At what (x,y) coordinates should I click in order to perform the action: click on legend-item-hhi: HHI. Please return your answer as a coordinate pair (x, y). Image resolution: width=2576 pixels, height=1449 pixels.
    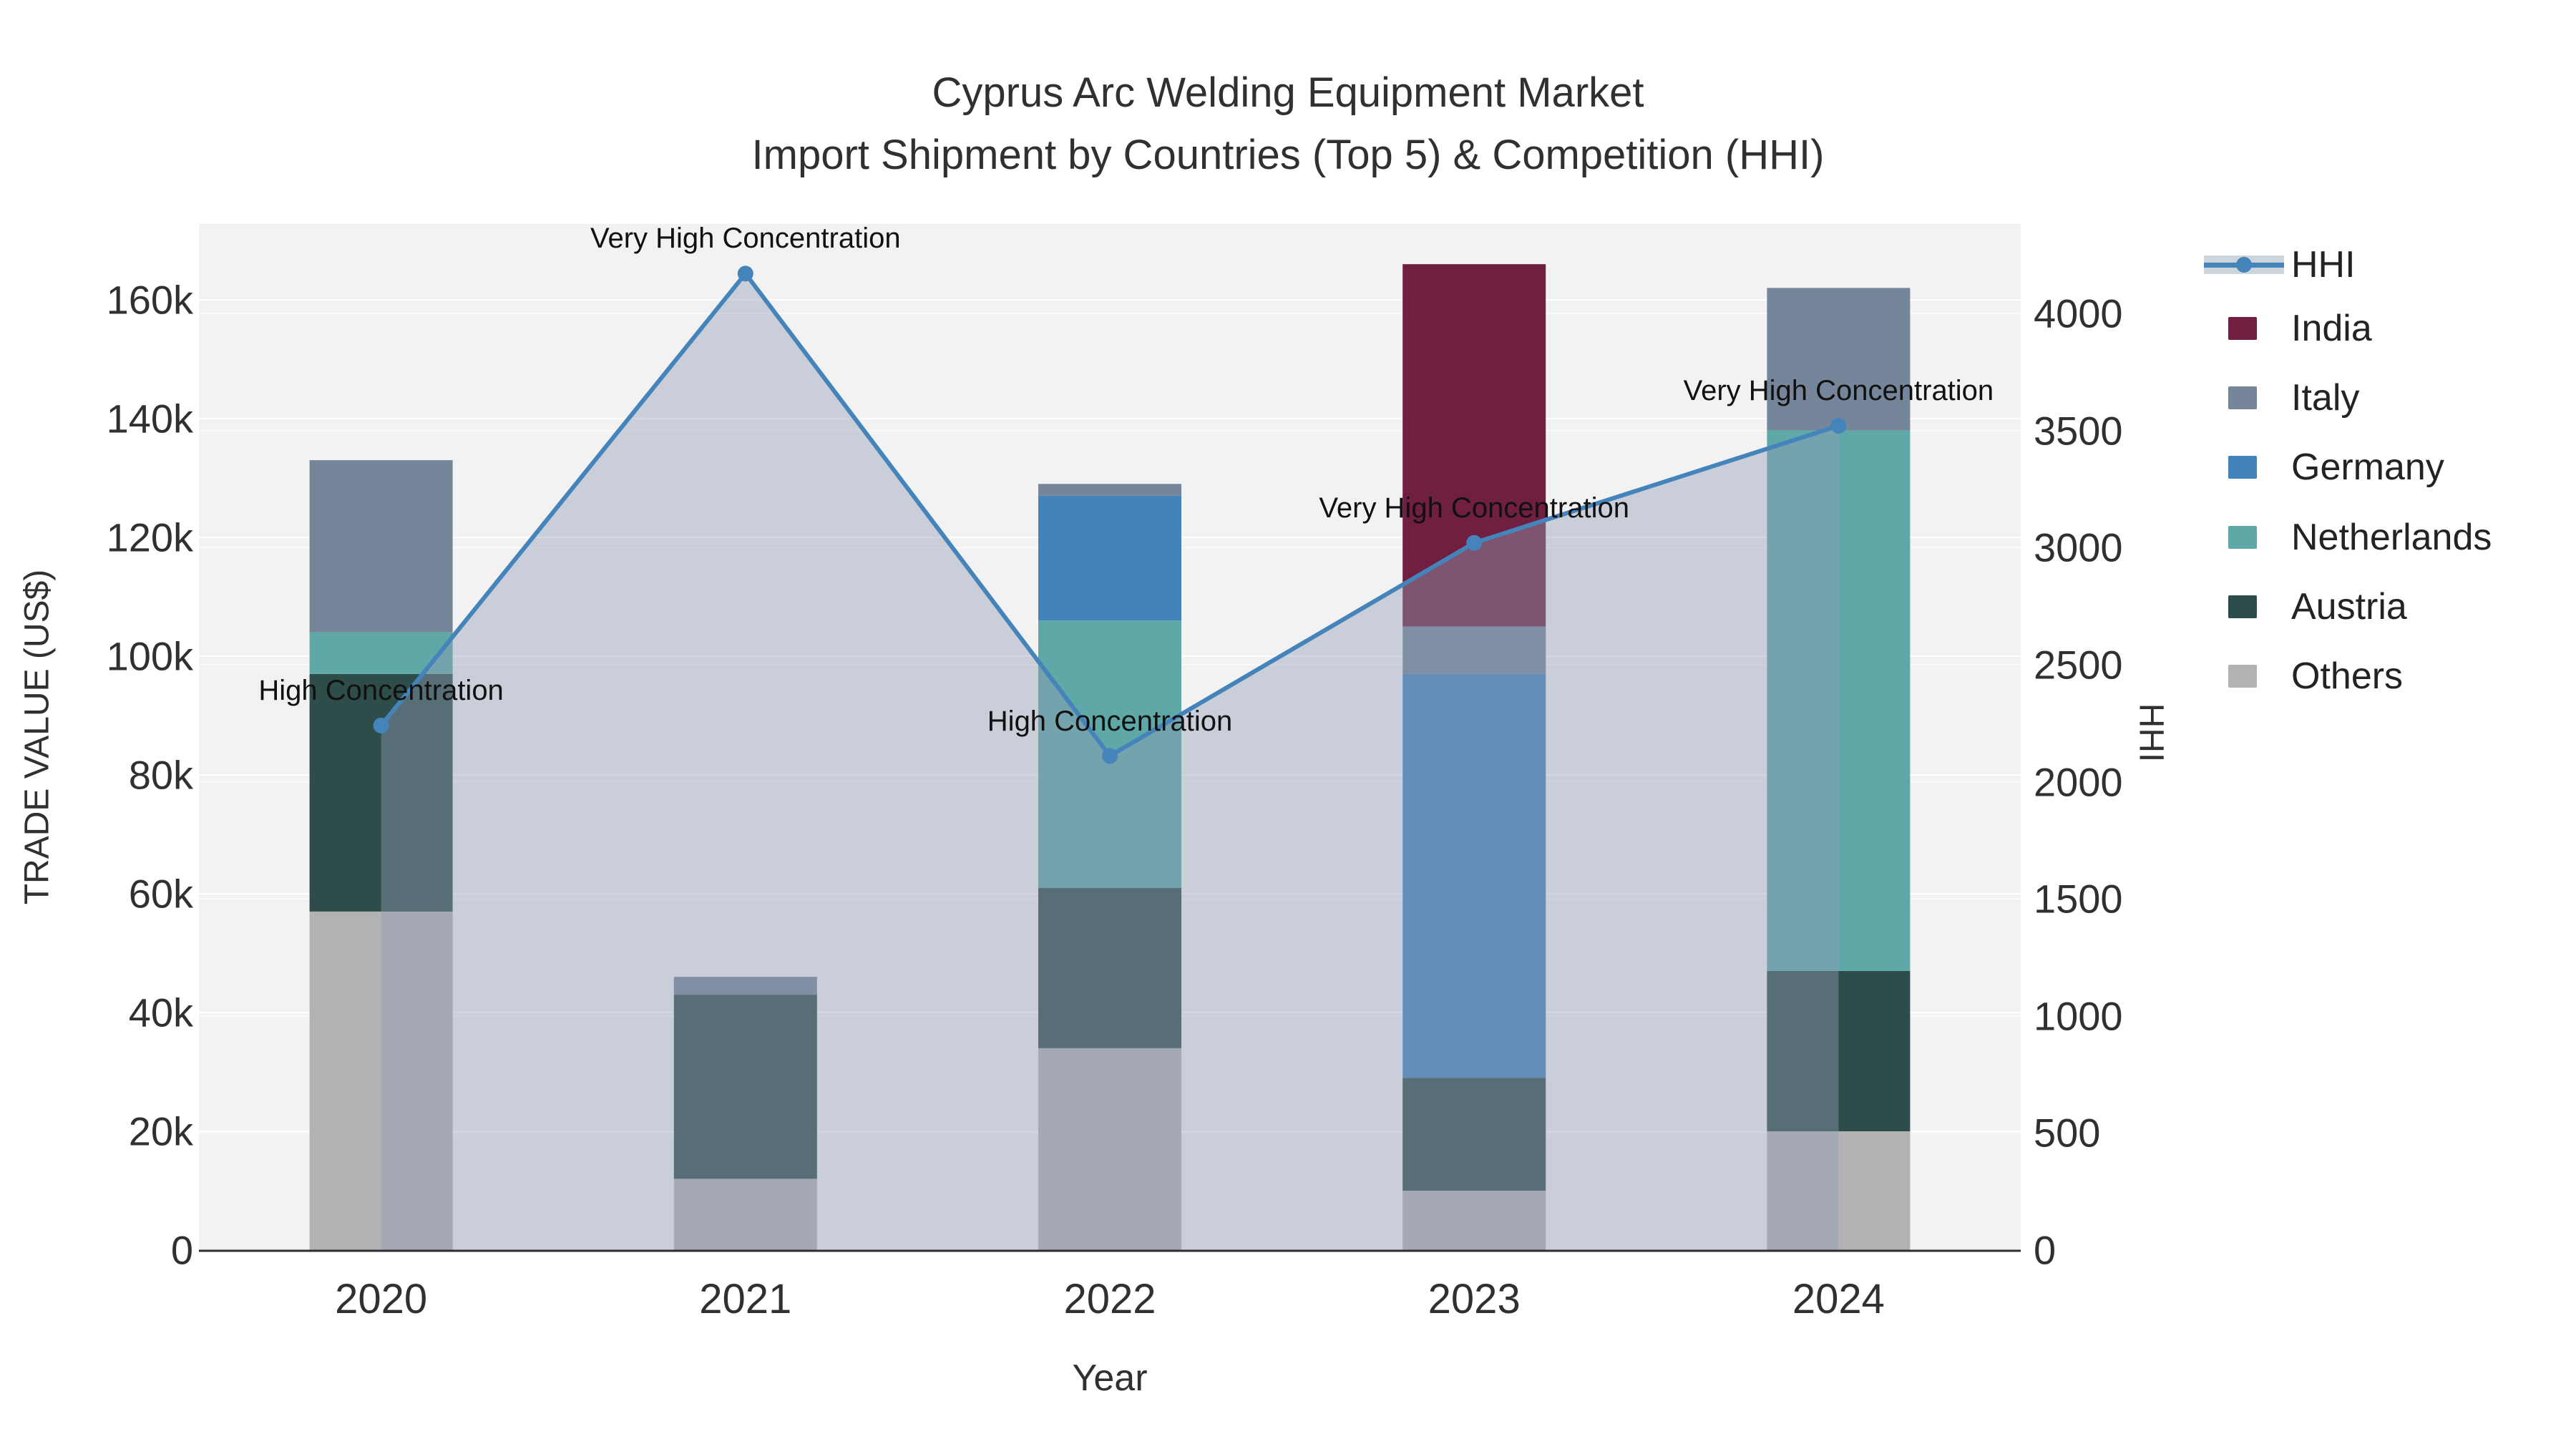
    Looking at the image, I should click on (2280, 264).